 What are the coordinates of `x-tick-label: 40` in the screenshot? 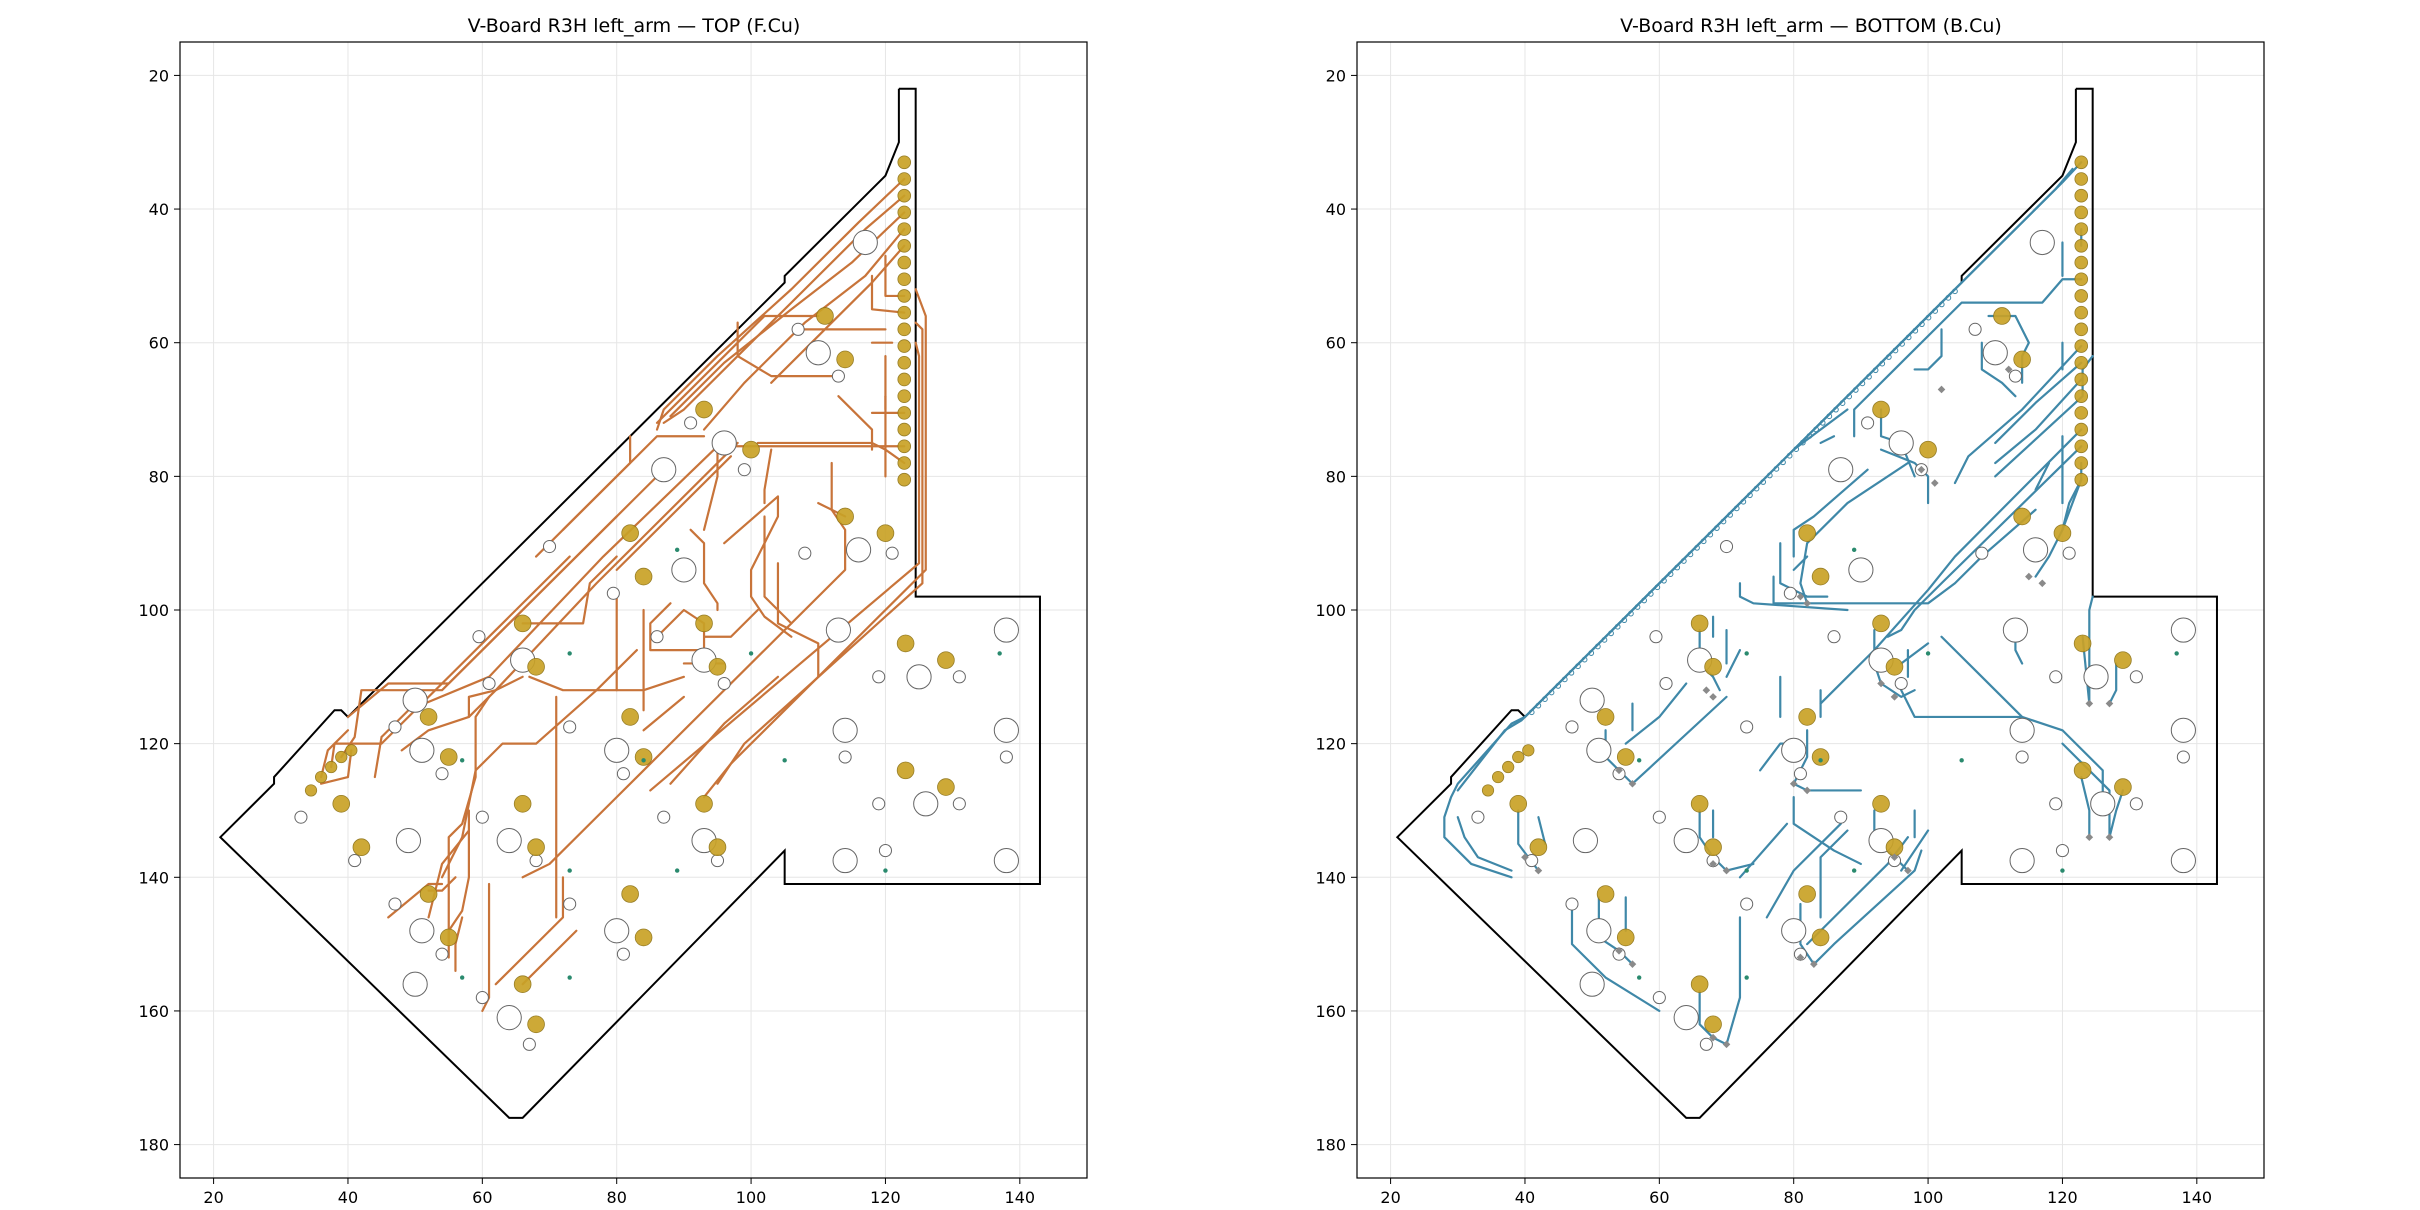 It's located at (348, 1197).